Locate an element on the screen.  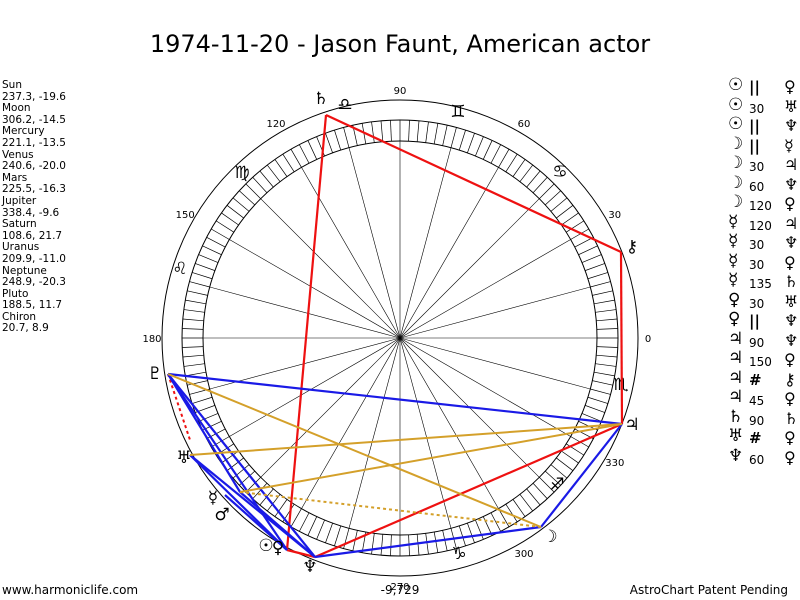
aspect-row: ♅ # ♀ is located at coordinates (760, 437).